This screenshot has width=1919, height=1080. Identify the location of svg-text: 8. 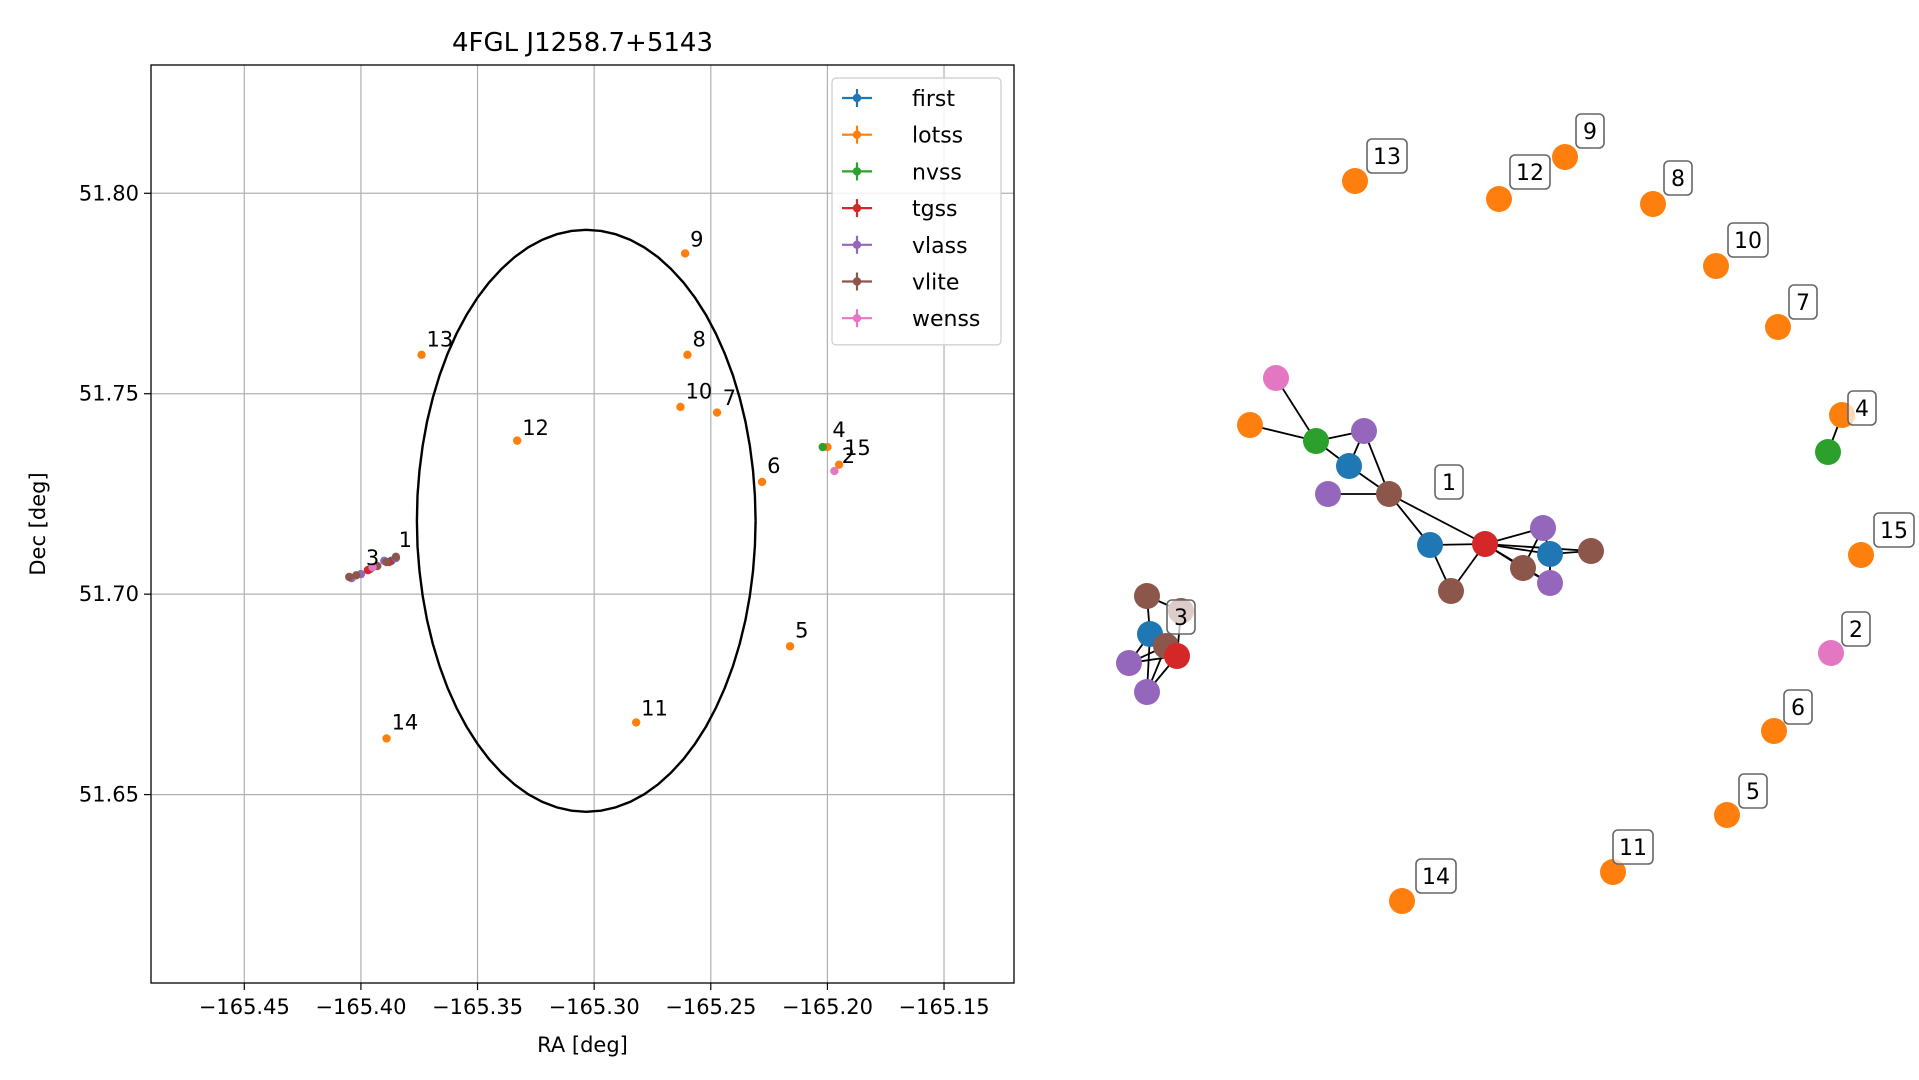
(1678, 179).